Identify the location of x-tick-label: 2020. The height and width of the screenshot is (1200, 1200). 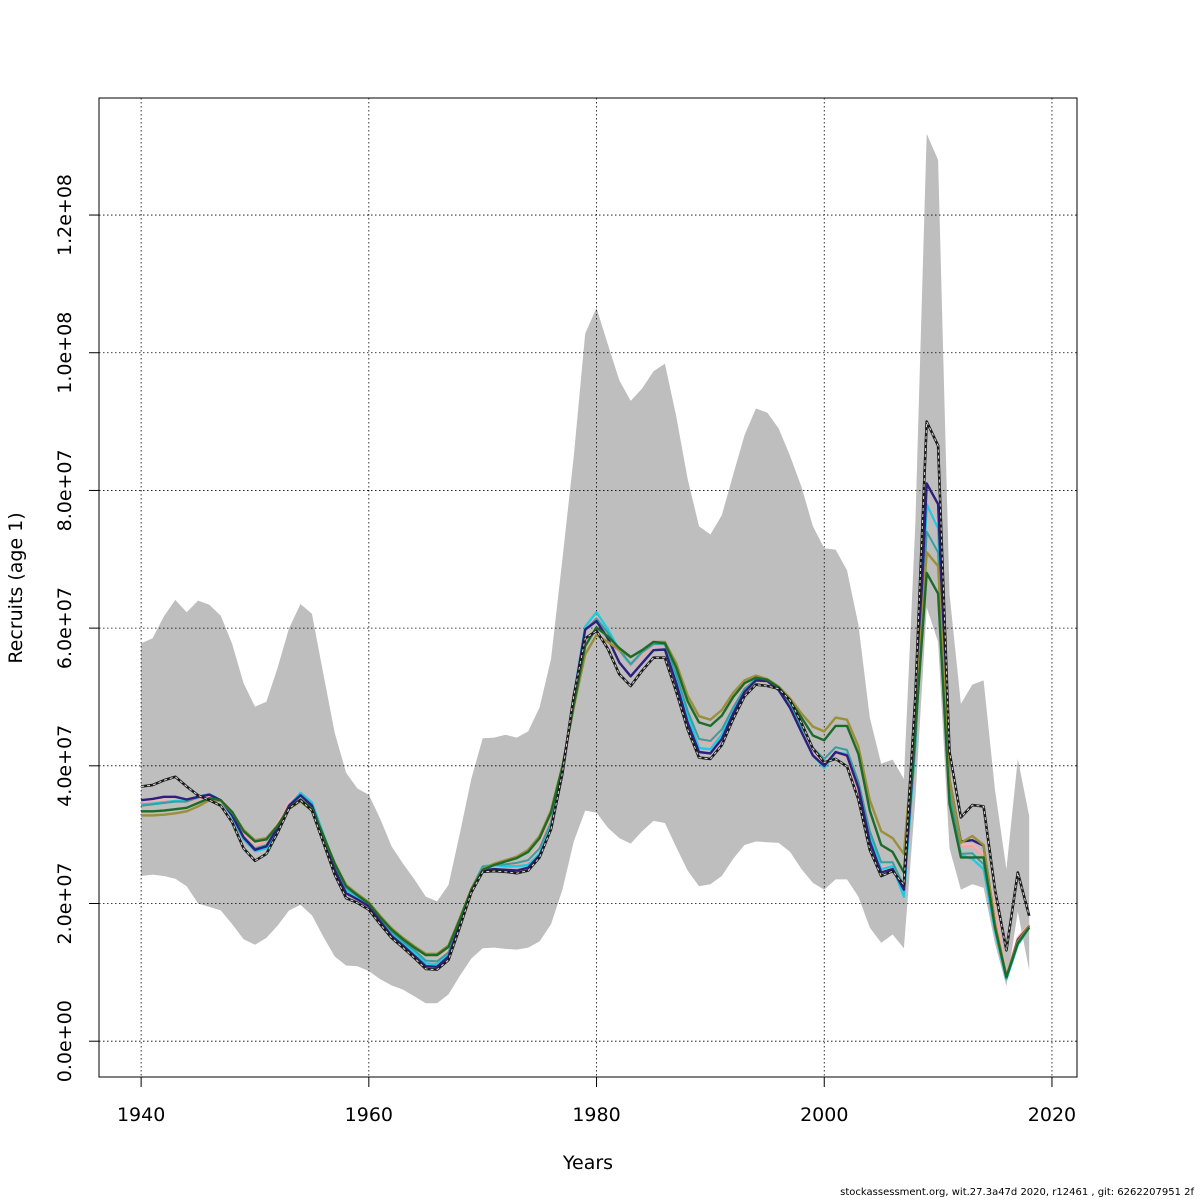
(1052, 1115).